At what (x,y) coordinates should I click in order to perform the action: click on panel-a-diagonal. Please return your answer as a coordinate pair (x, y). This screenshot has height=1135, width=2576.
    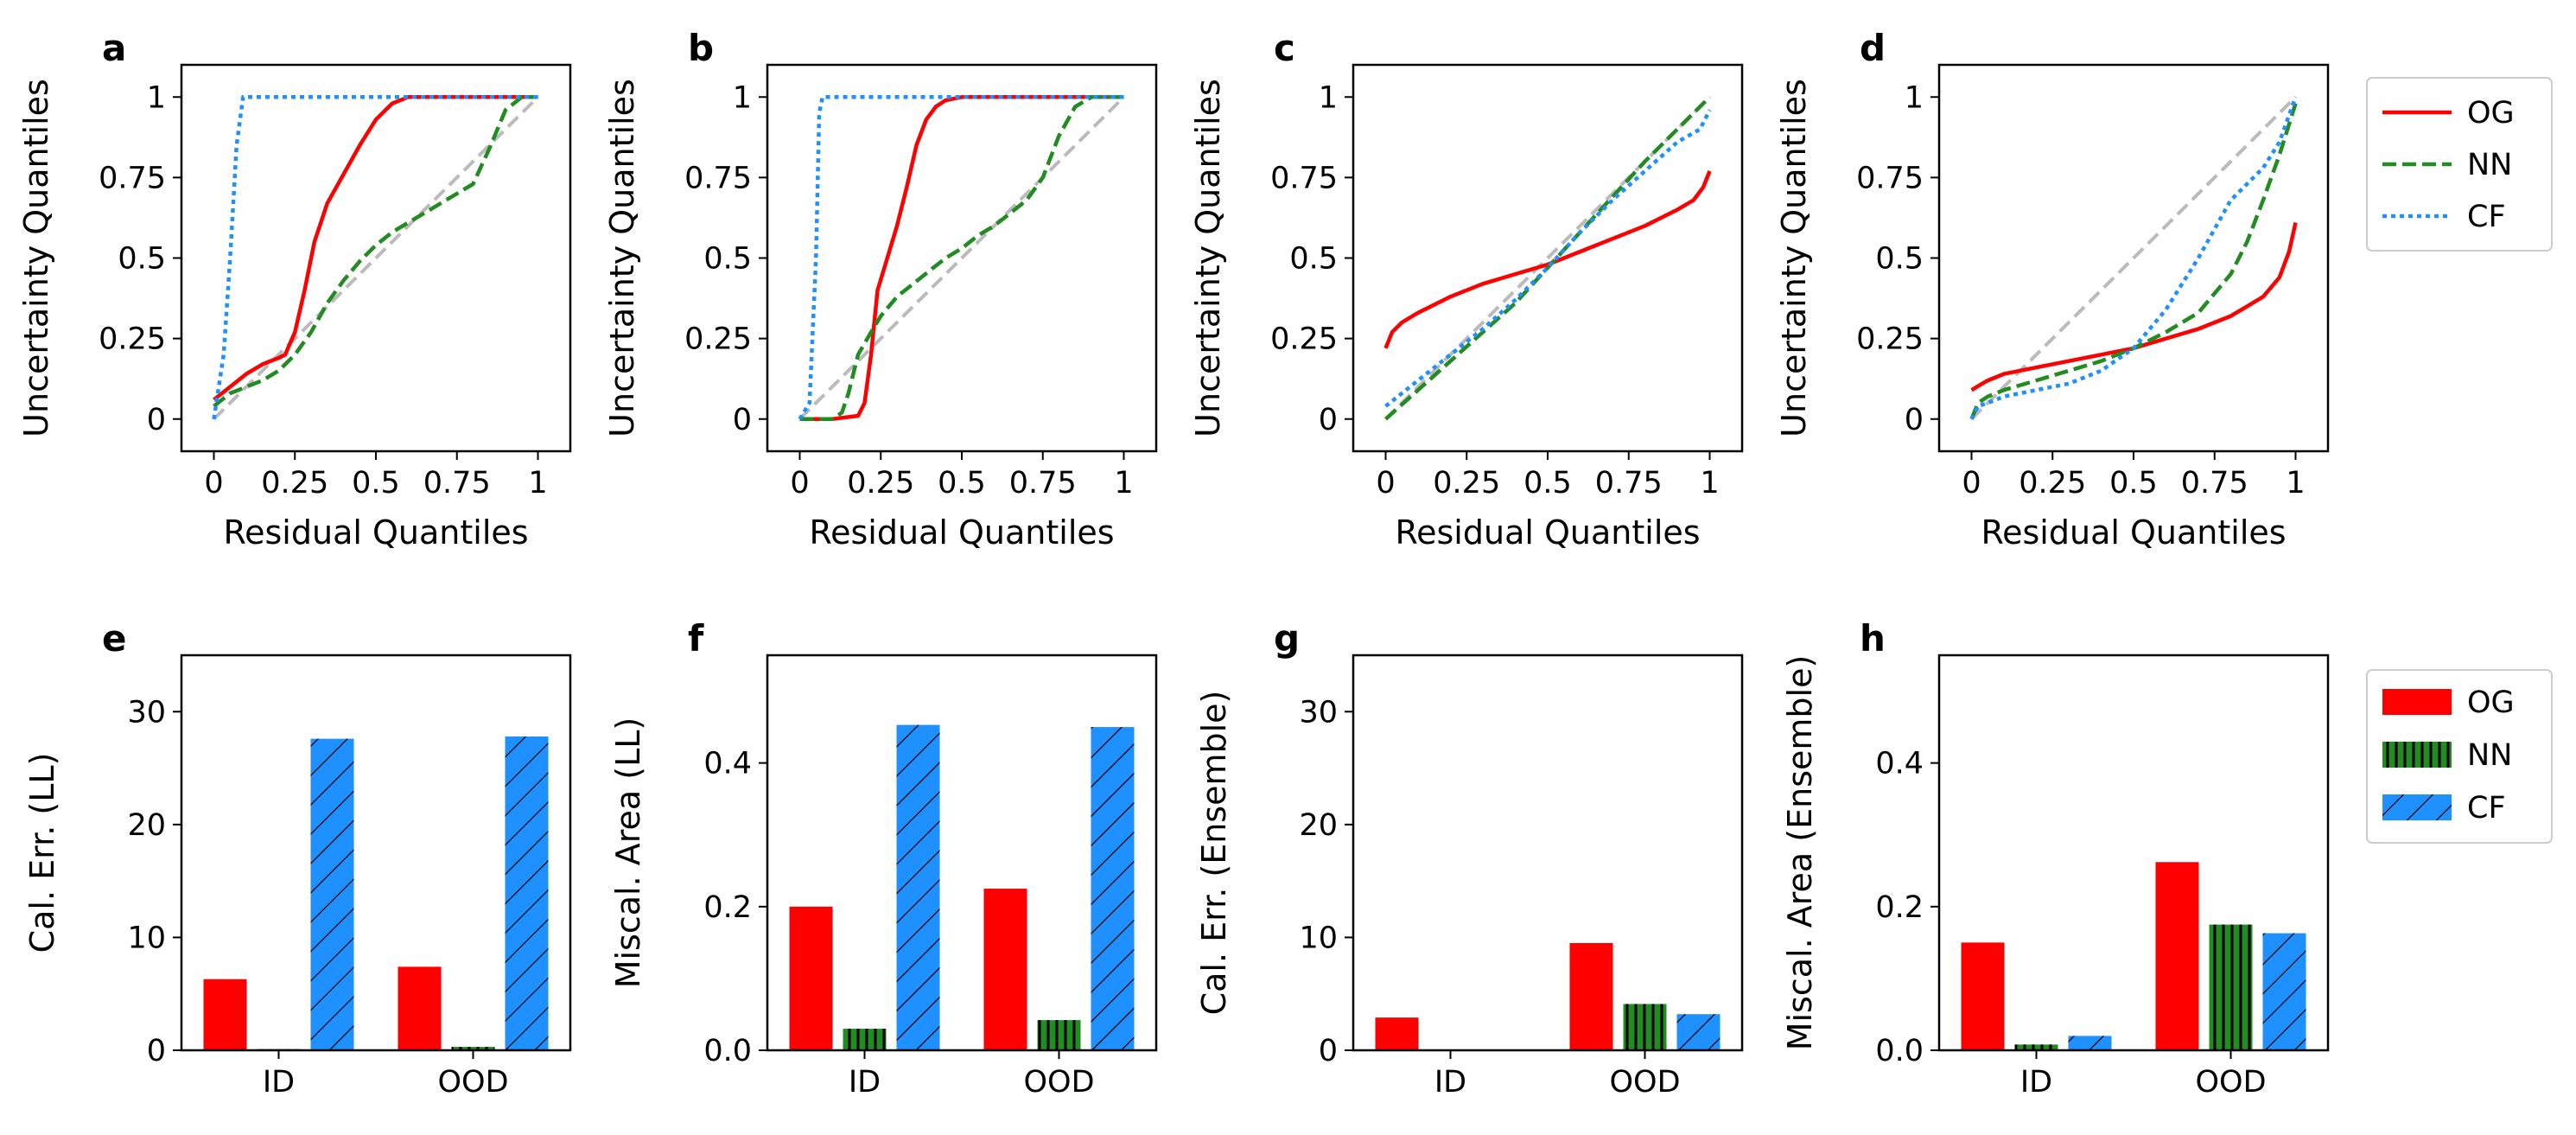
    Looking at the image, I should click on (376, 258).